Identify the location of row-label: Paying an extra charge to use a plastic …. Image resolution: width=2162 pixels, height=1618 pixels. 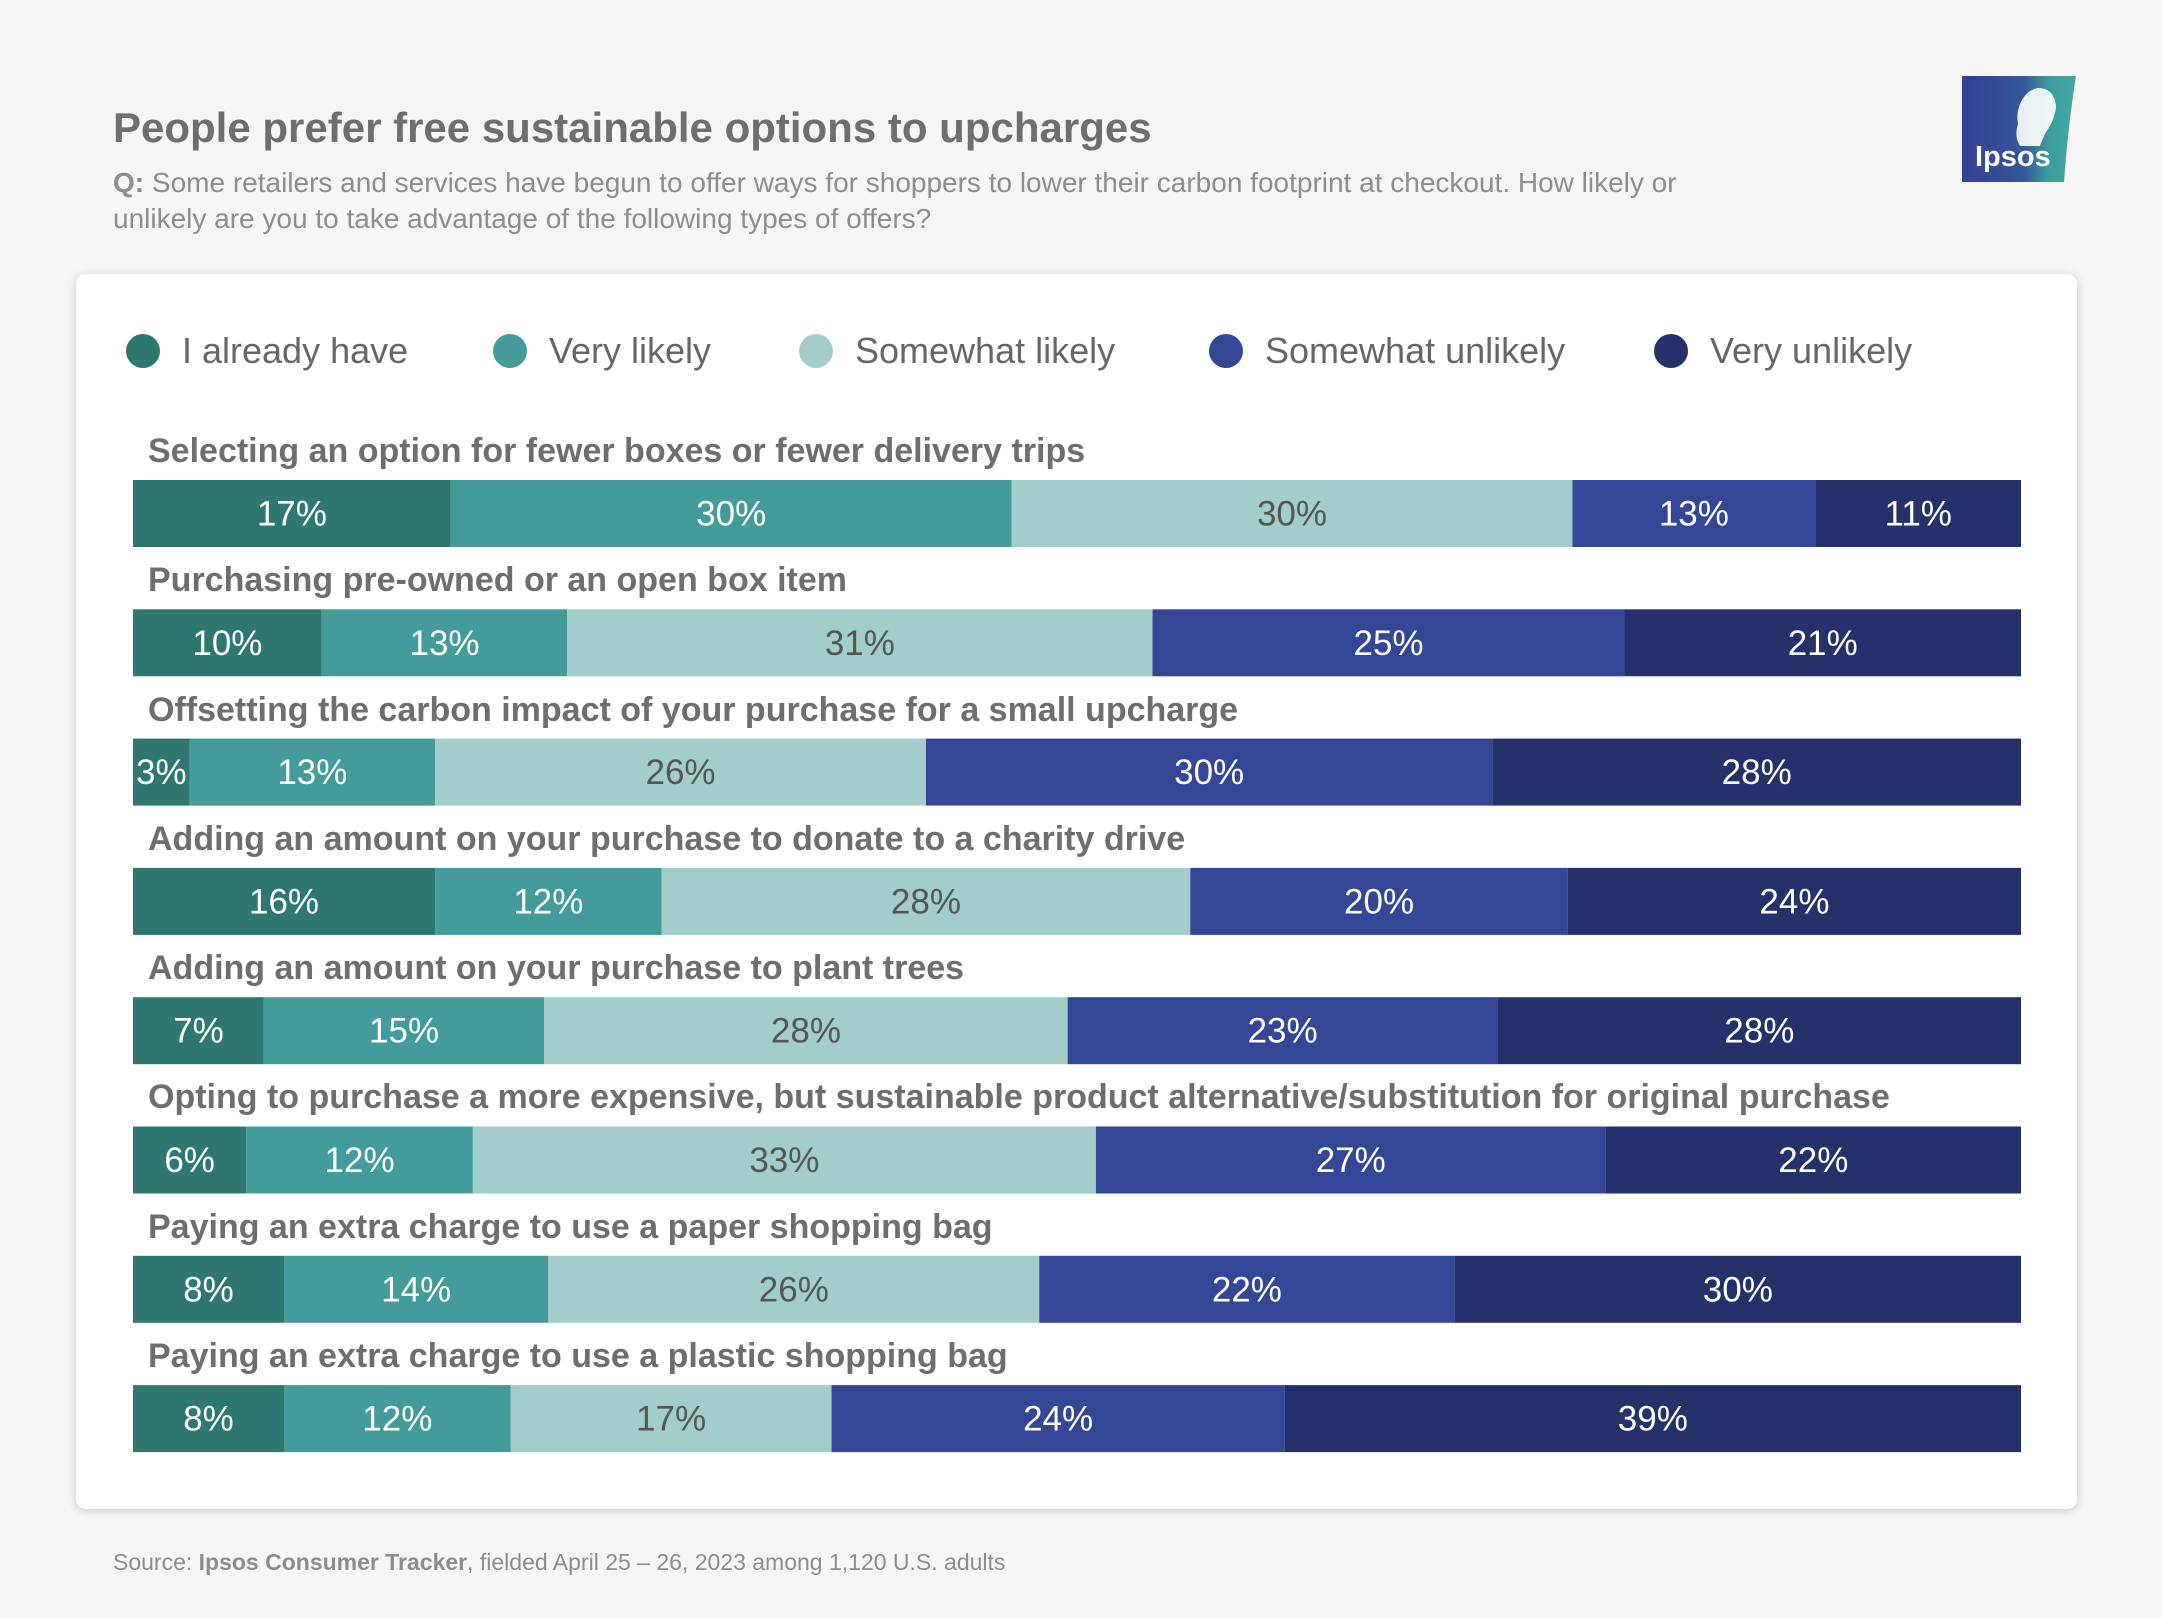
(578, 1356).